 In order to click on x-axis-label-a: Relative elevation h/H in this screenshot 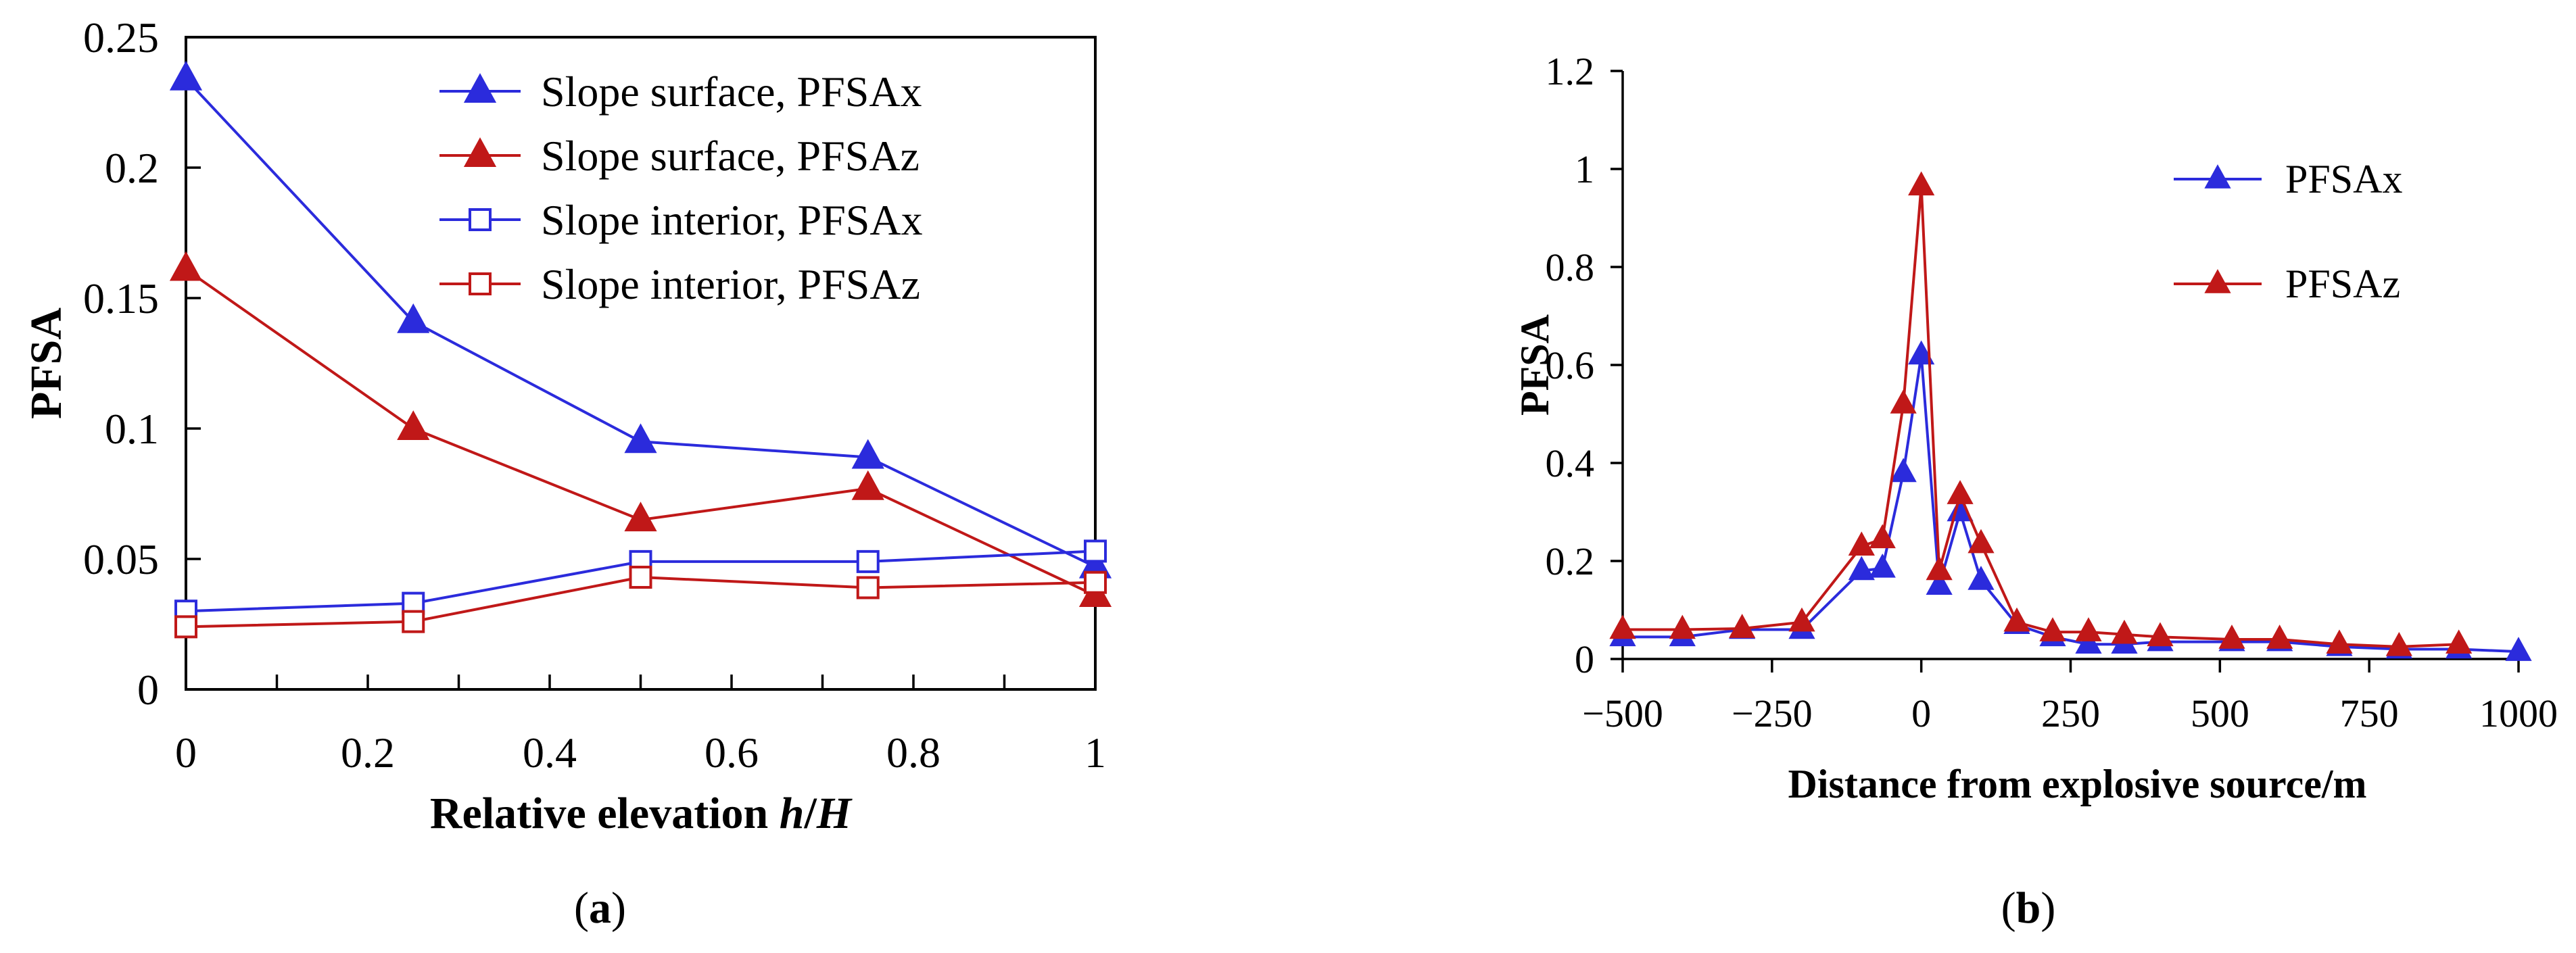, I will do `click(641, 813)`.